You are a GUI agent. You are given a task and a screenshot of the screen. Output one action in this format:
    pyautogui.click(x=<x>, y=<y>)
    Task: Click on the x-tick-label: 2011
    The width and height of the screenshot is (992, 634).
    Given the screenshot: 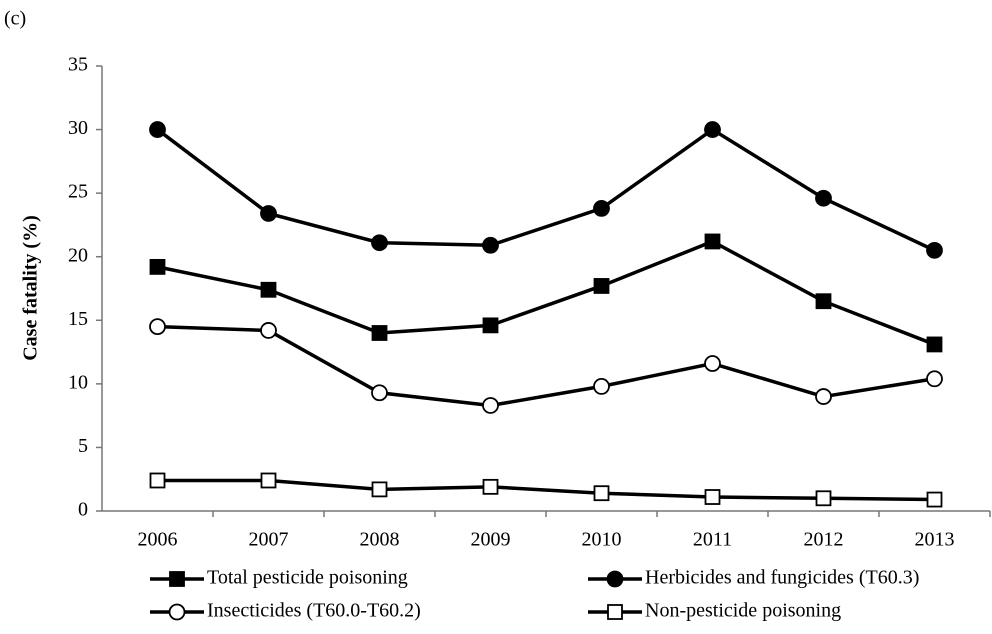 What is the action you would take?
    pyautogui.click(x=712, y=540)
    